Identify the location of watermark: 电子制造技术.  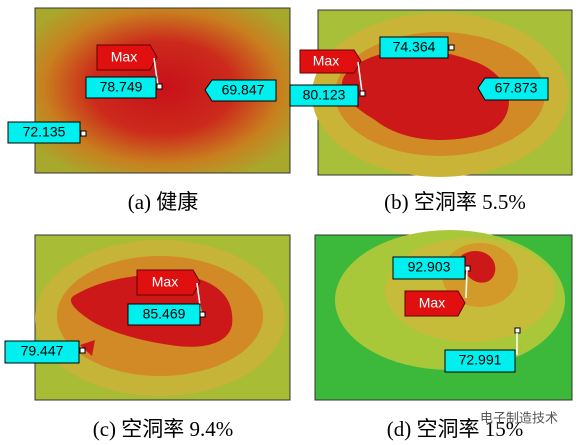
(519, 419).